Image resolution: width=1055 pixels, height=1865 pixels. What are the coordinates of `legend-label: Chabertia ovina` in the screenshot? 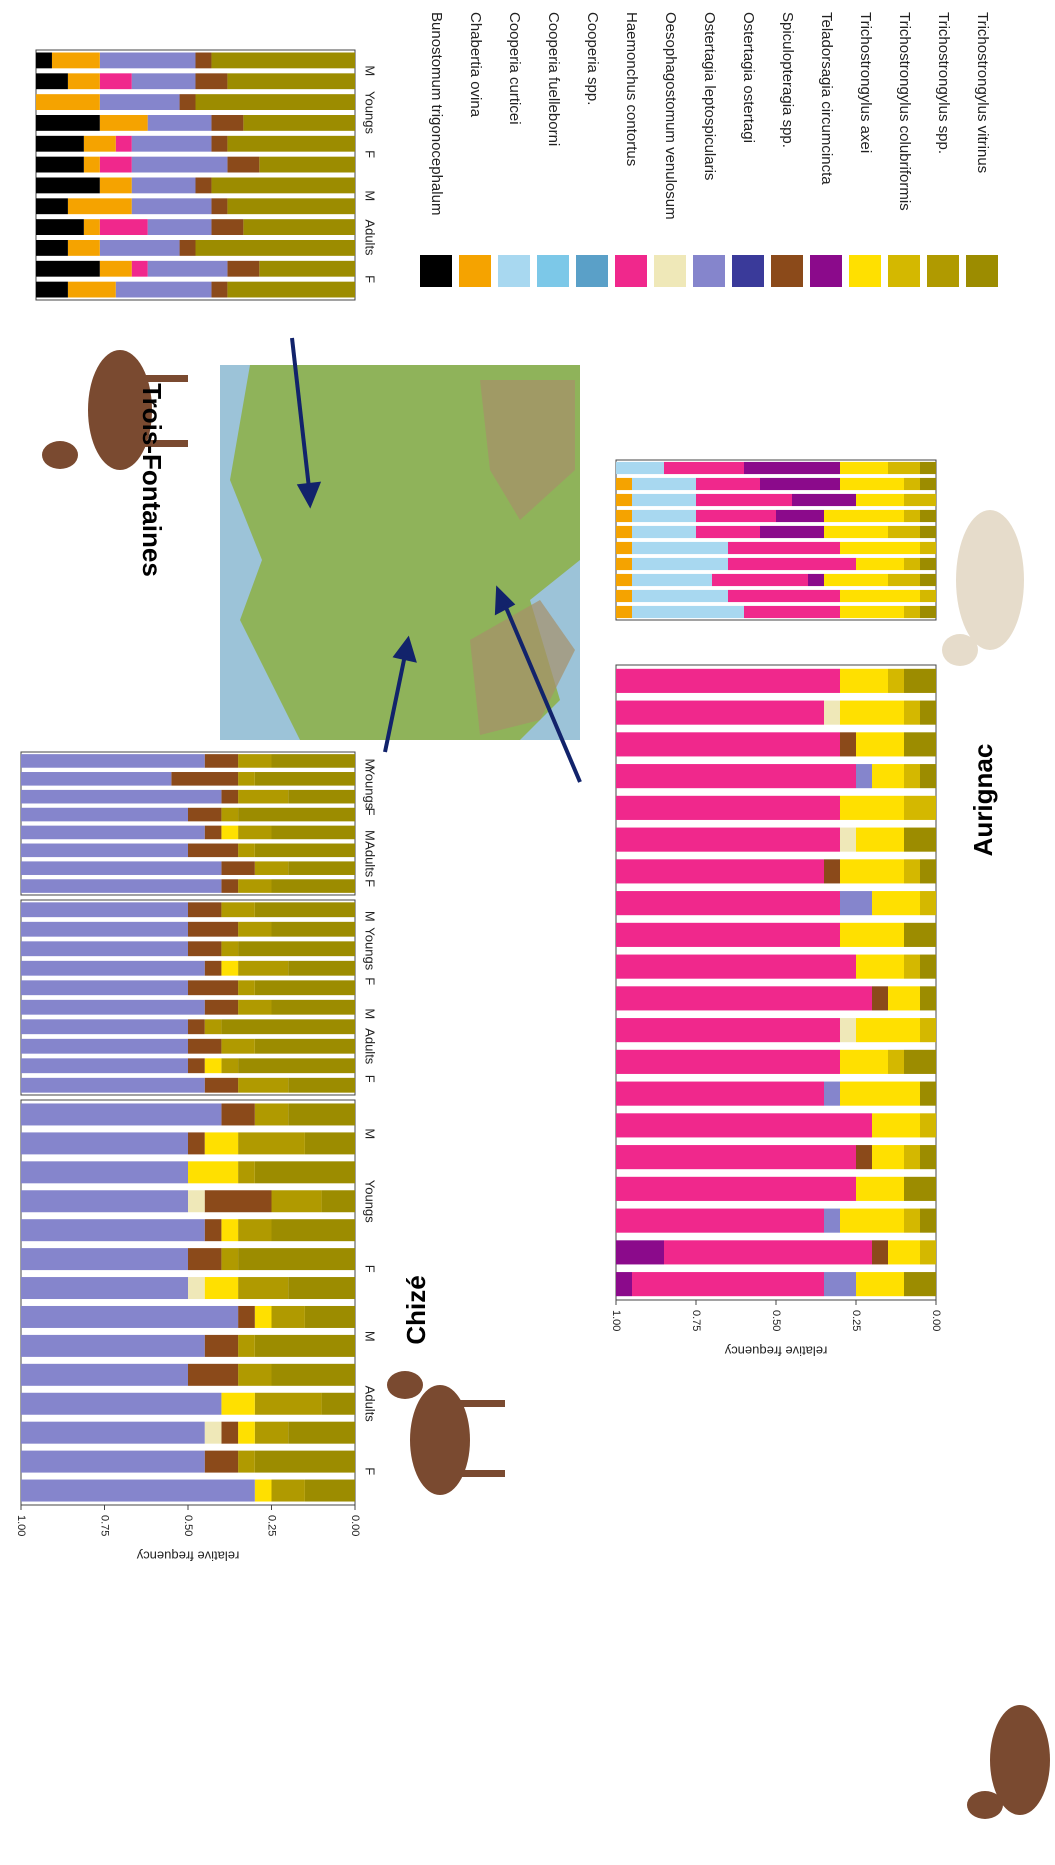 It's located at (475, 65).